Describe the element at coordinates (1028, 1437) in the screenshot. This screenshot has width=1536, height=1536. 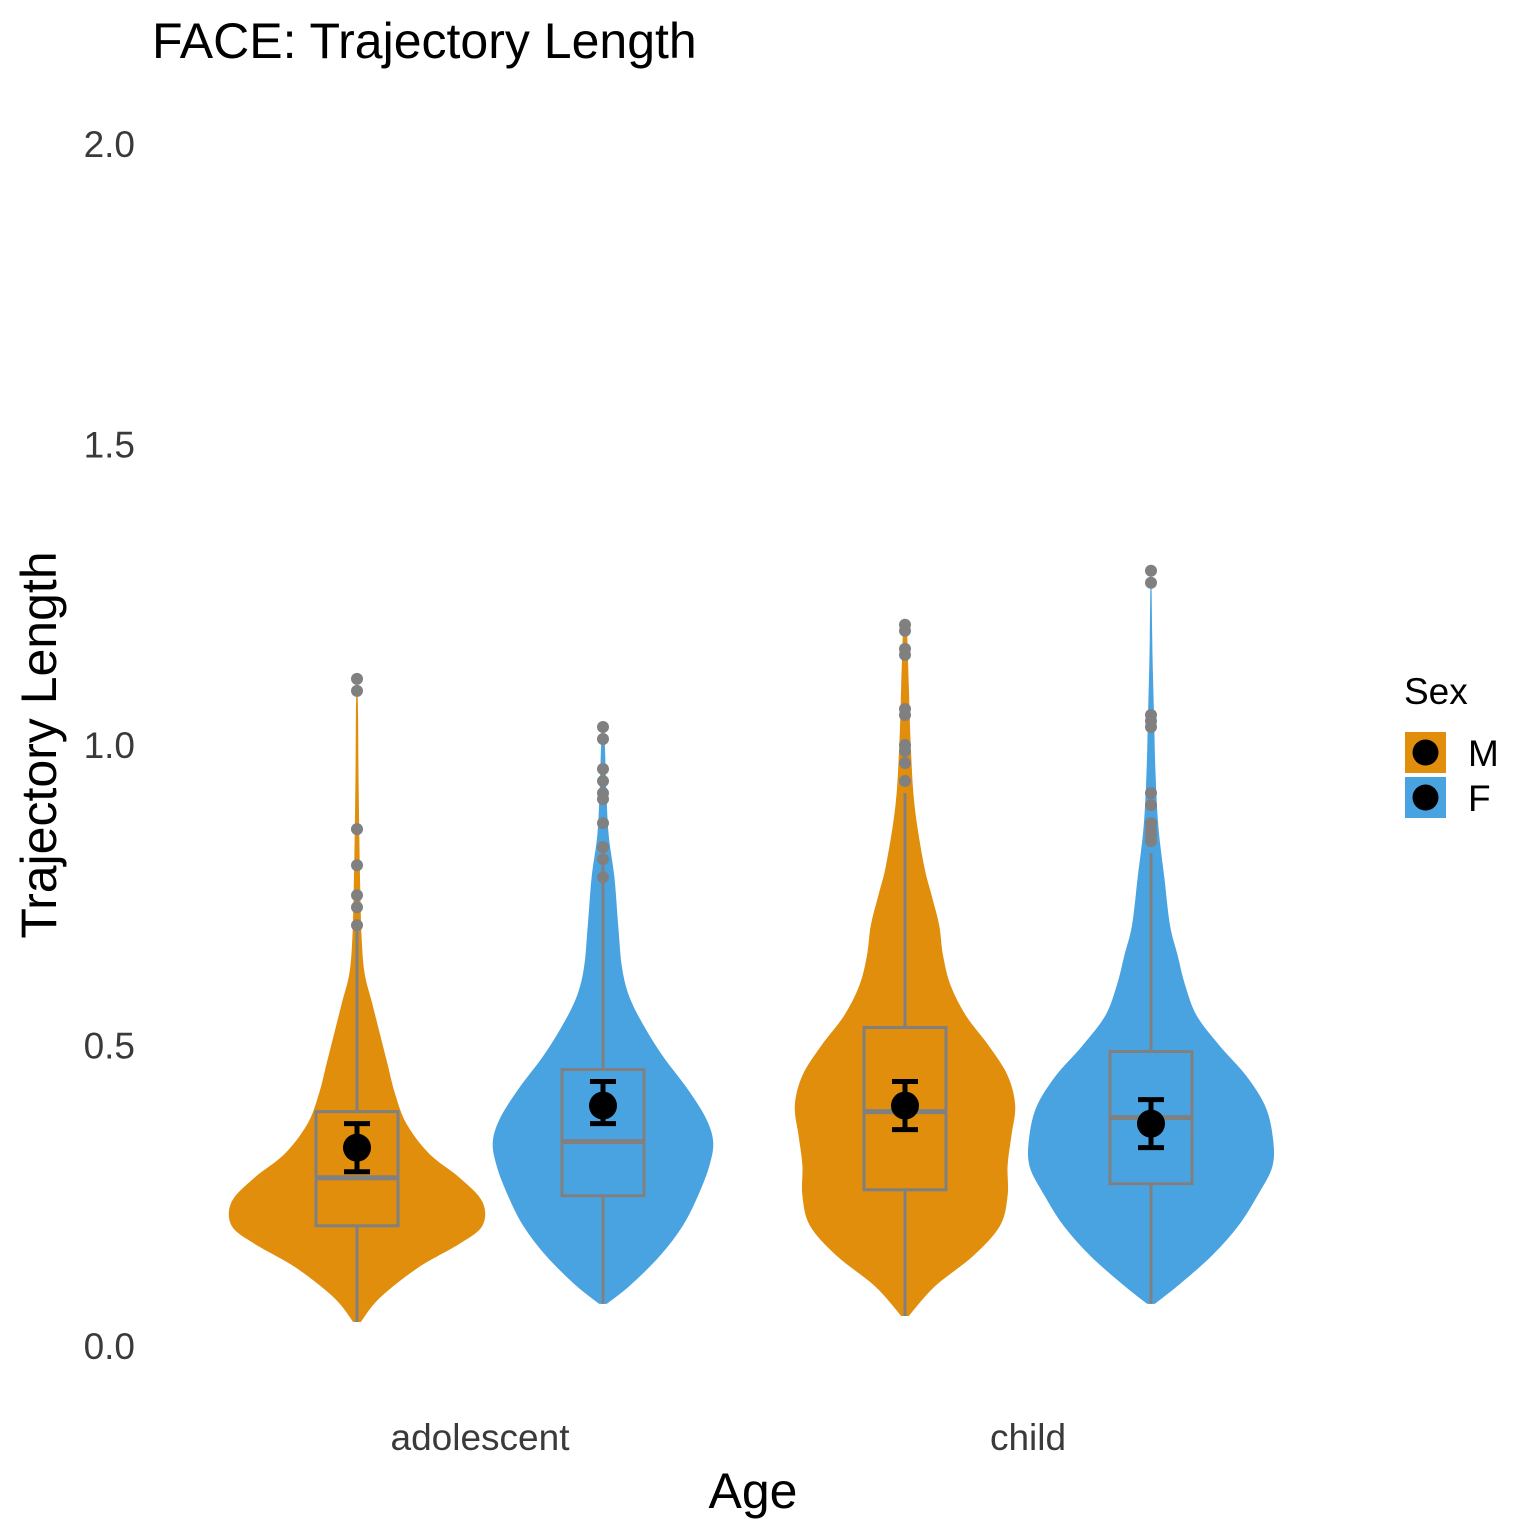
I see `x-tick-label: child` at that location.